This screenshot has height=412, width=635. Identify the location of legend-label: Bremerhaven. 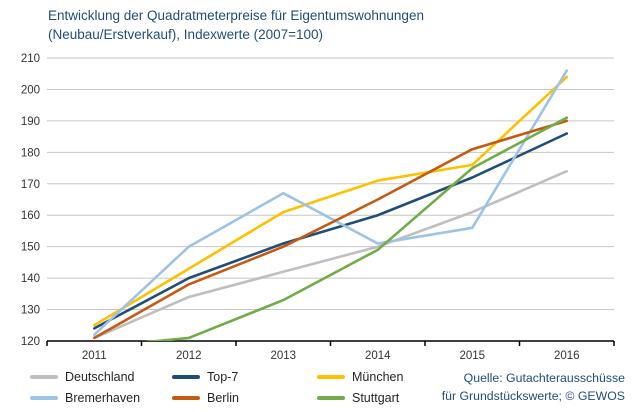
(103, 398).